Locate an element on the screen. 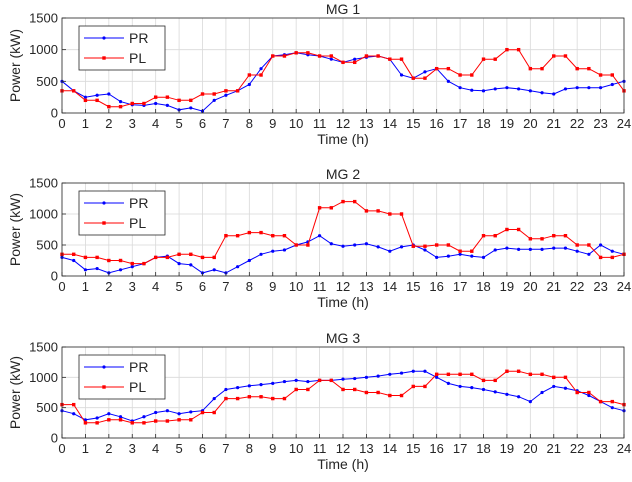 The image size is (632, 482). y-tick-label: 500 is located at coordinates (47, 81).